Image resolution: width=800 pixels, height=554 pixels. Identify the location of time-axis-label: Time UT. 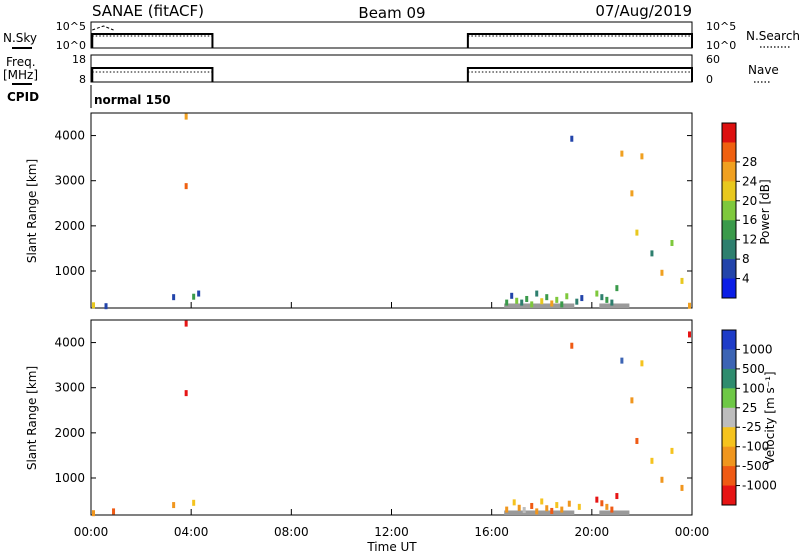
(391, 547).